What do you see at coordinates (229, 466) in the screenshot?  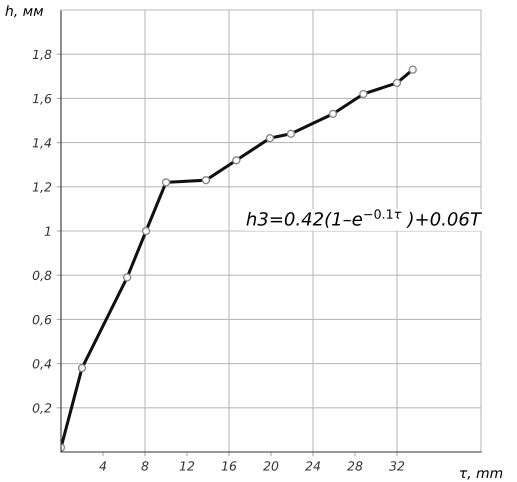 I see `x-tick-label: 16` at bounding box center [229, 466].